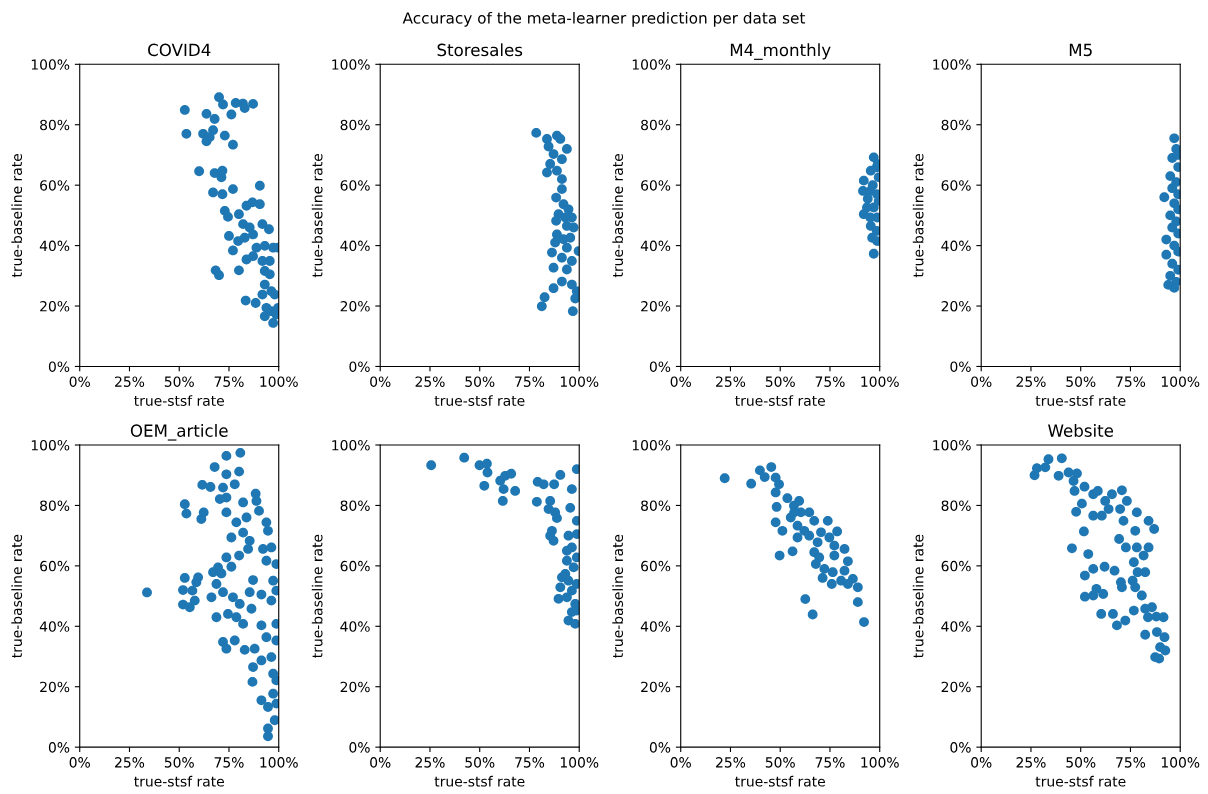  I want to click on y-tick-label: 60%, so click(656, 185).